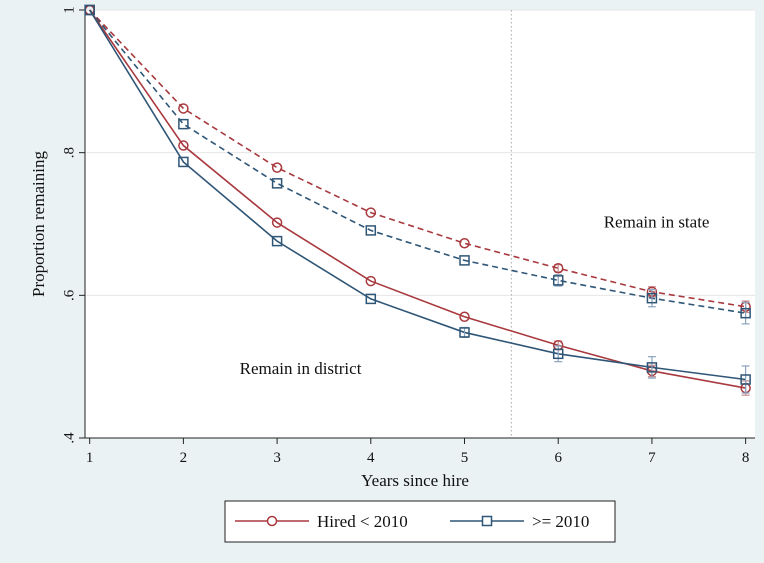 The height and width of the screenshot is (563, 764). Describe the element at coordinates (277, 458) in the screenshot. I see `x-tick-label: 3` at that location.